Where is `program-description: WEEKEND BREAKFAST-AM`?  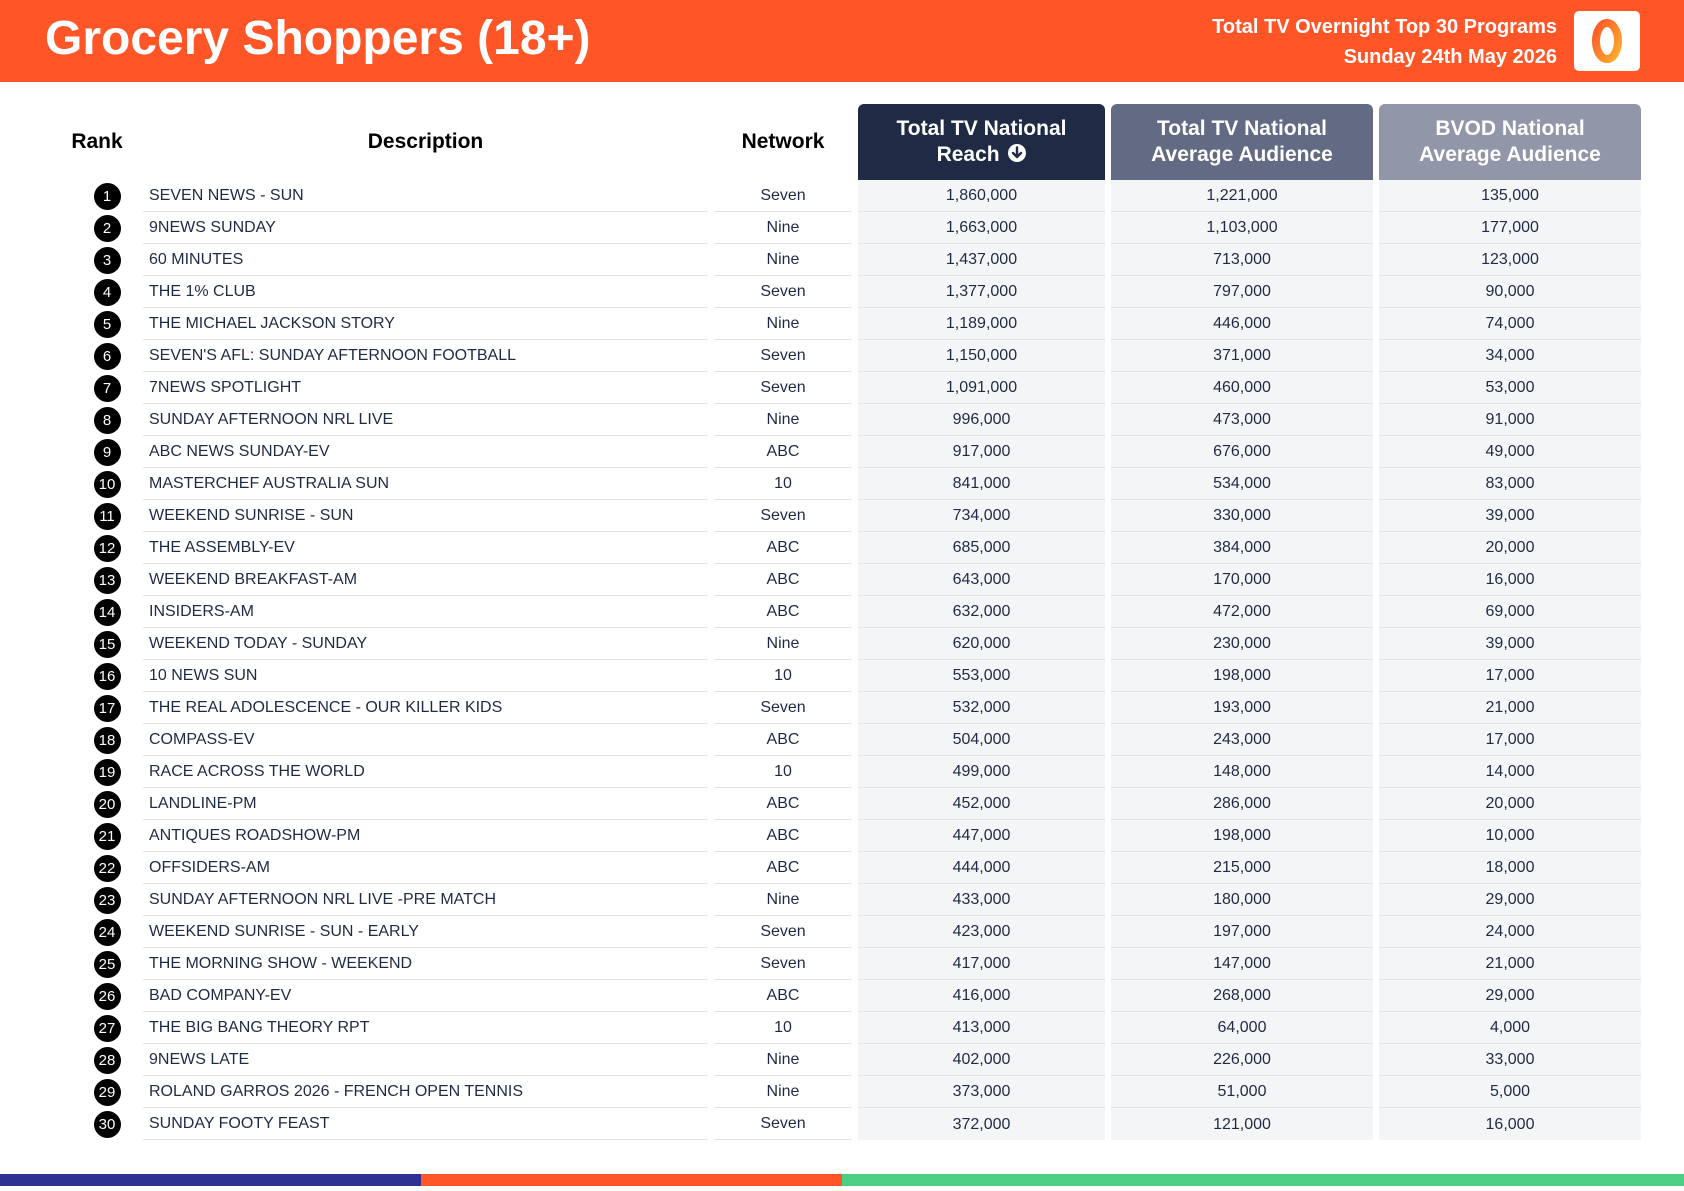 program-description: WEEKEND BREAKFAST-AM is located at coordinates (425, 580).